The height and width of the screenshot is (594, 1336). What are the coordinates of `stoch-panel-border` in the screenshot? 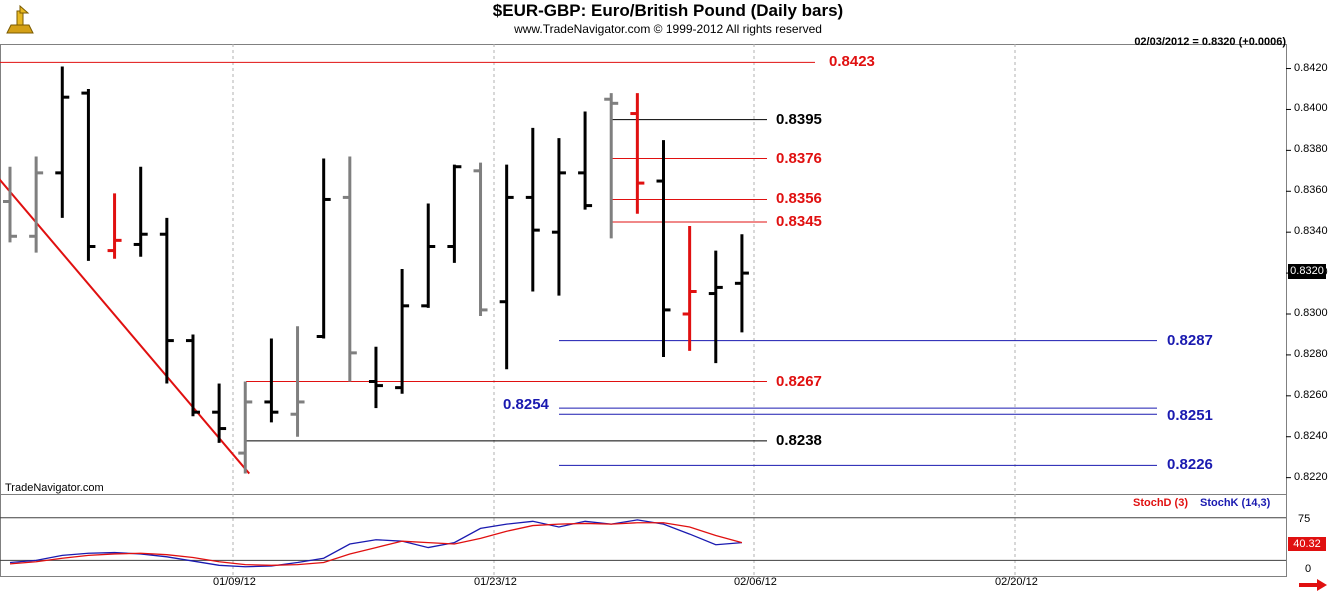 It's located at (643, 535).